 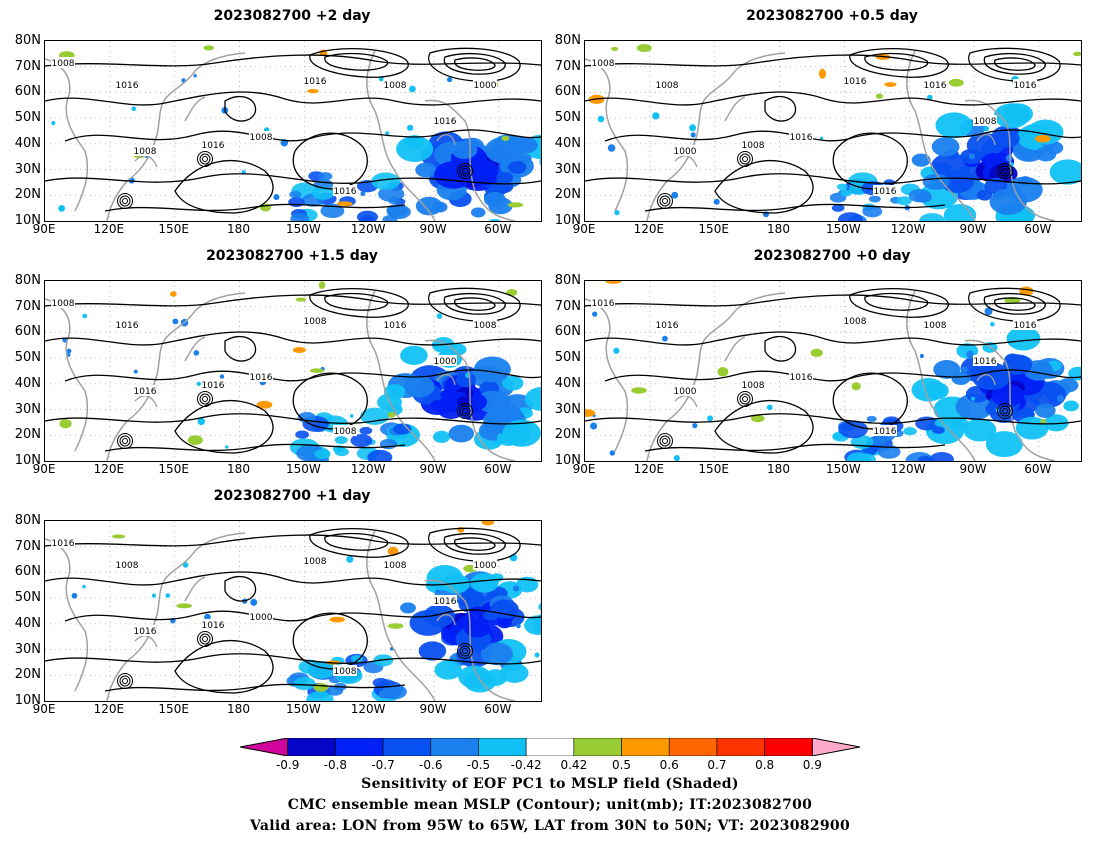 What do you see at coordinates (27, 280) in the screenshot?
I see `lat-label: 80N` at bounding box center [27, 280].